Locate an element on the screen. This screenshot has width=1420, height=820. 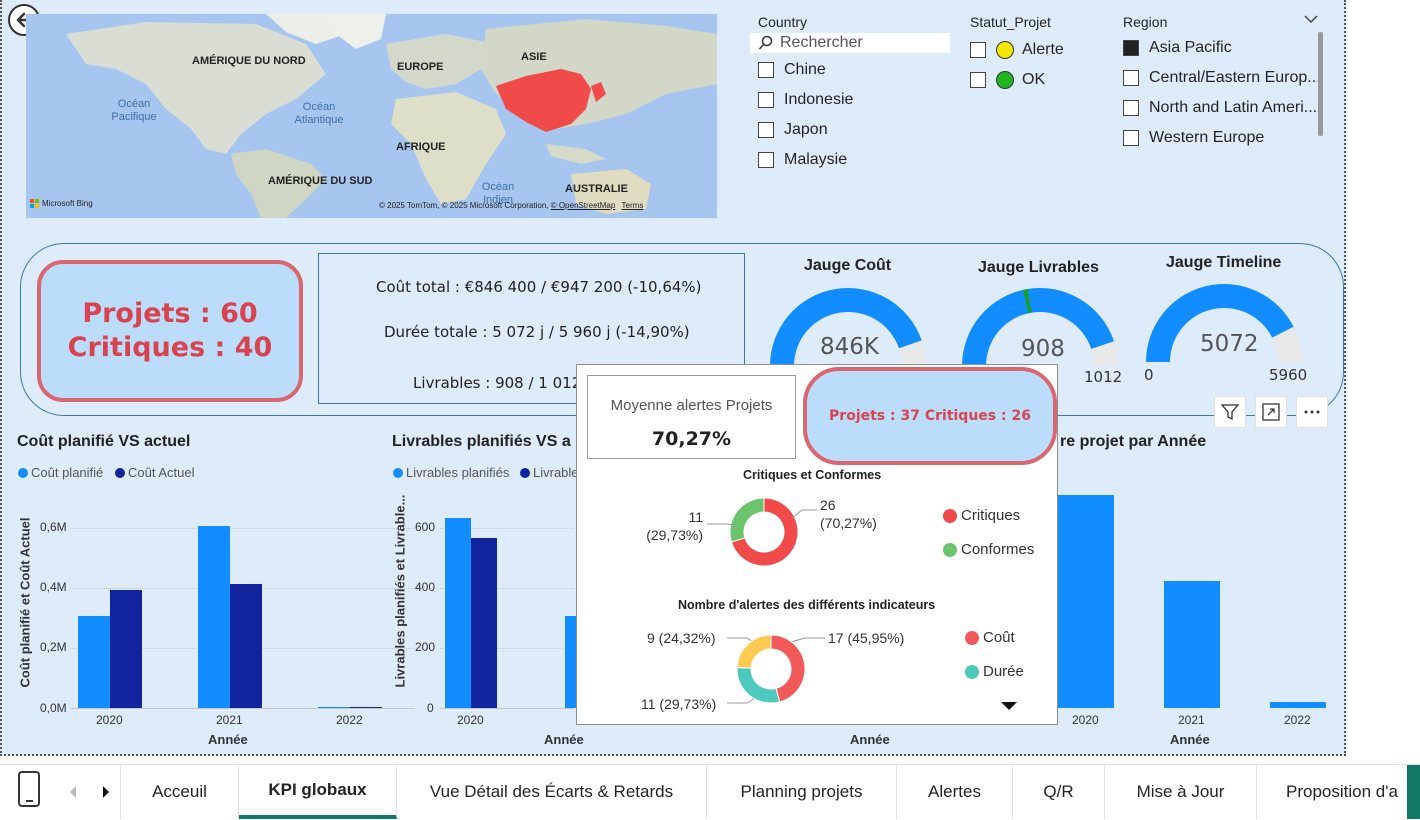
gauge-timeline is located at coordinates (1224, 325).